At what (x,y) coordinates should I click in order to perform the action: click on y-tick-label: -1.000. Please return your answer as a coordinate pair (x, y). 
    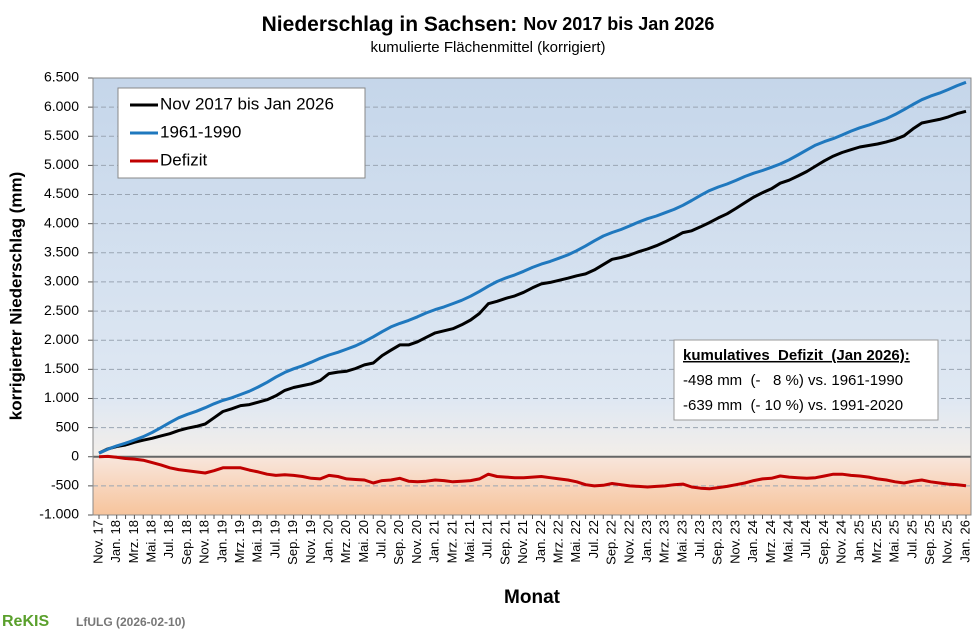
    Looking at the image, I should click on (59, 514).